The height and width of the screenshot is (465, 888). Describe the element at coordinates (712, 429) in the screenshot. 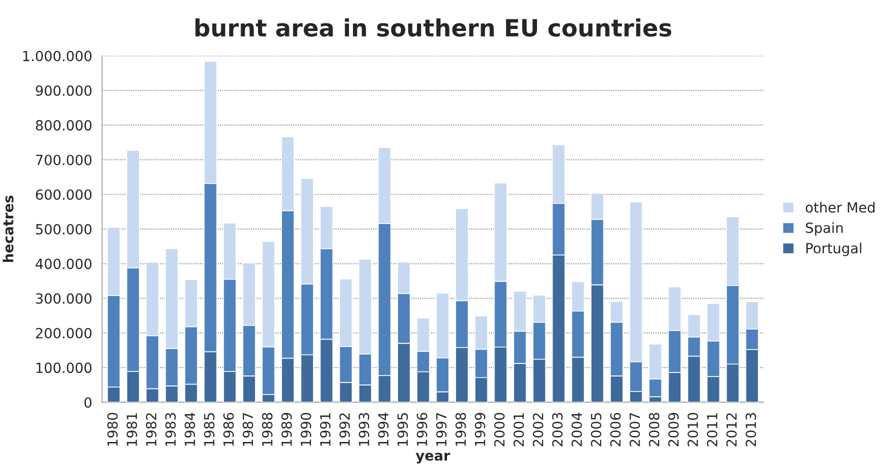

I see `x-tick-label: 2011` at that location.